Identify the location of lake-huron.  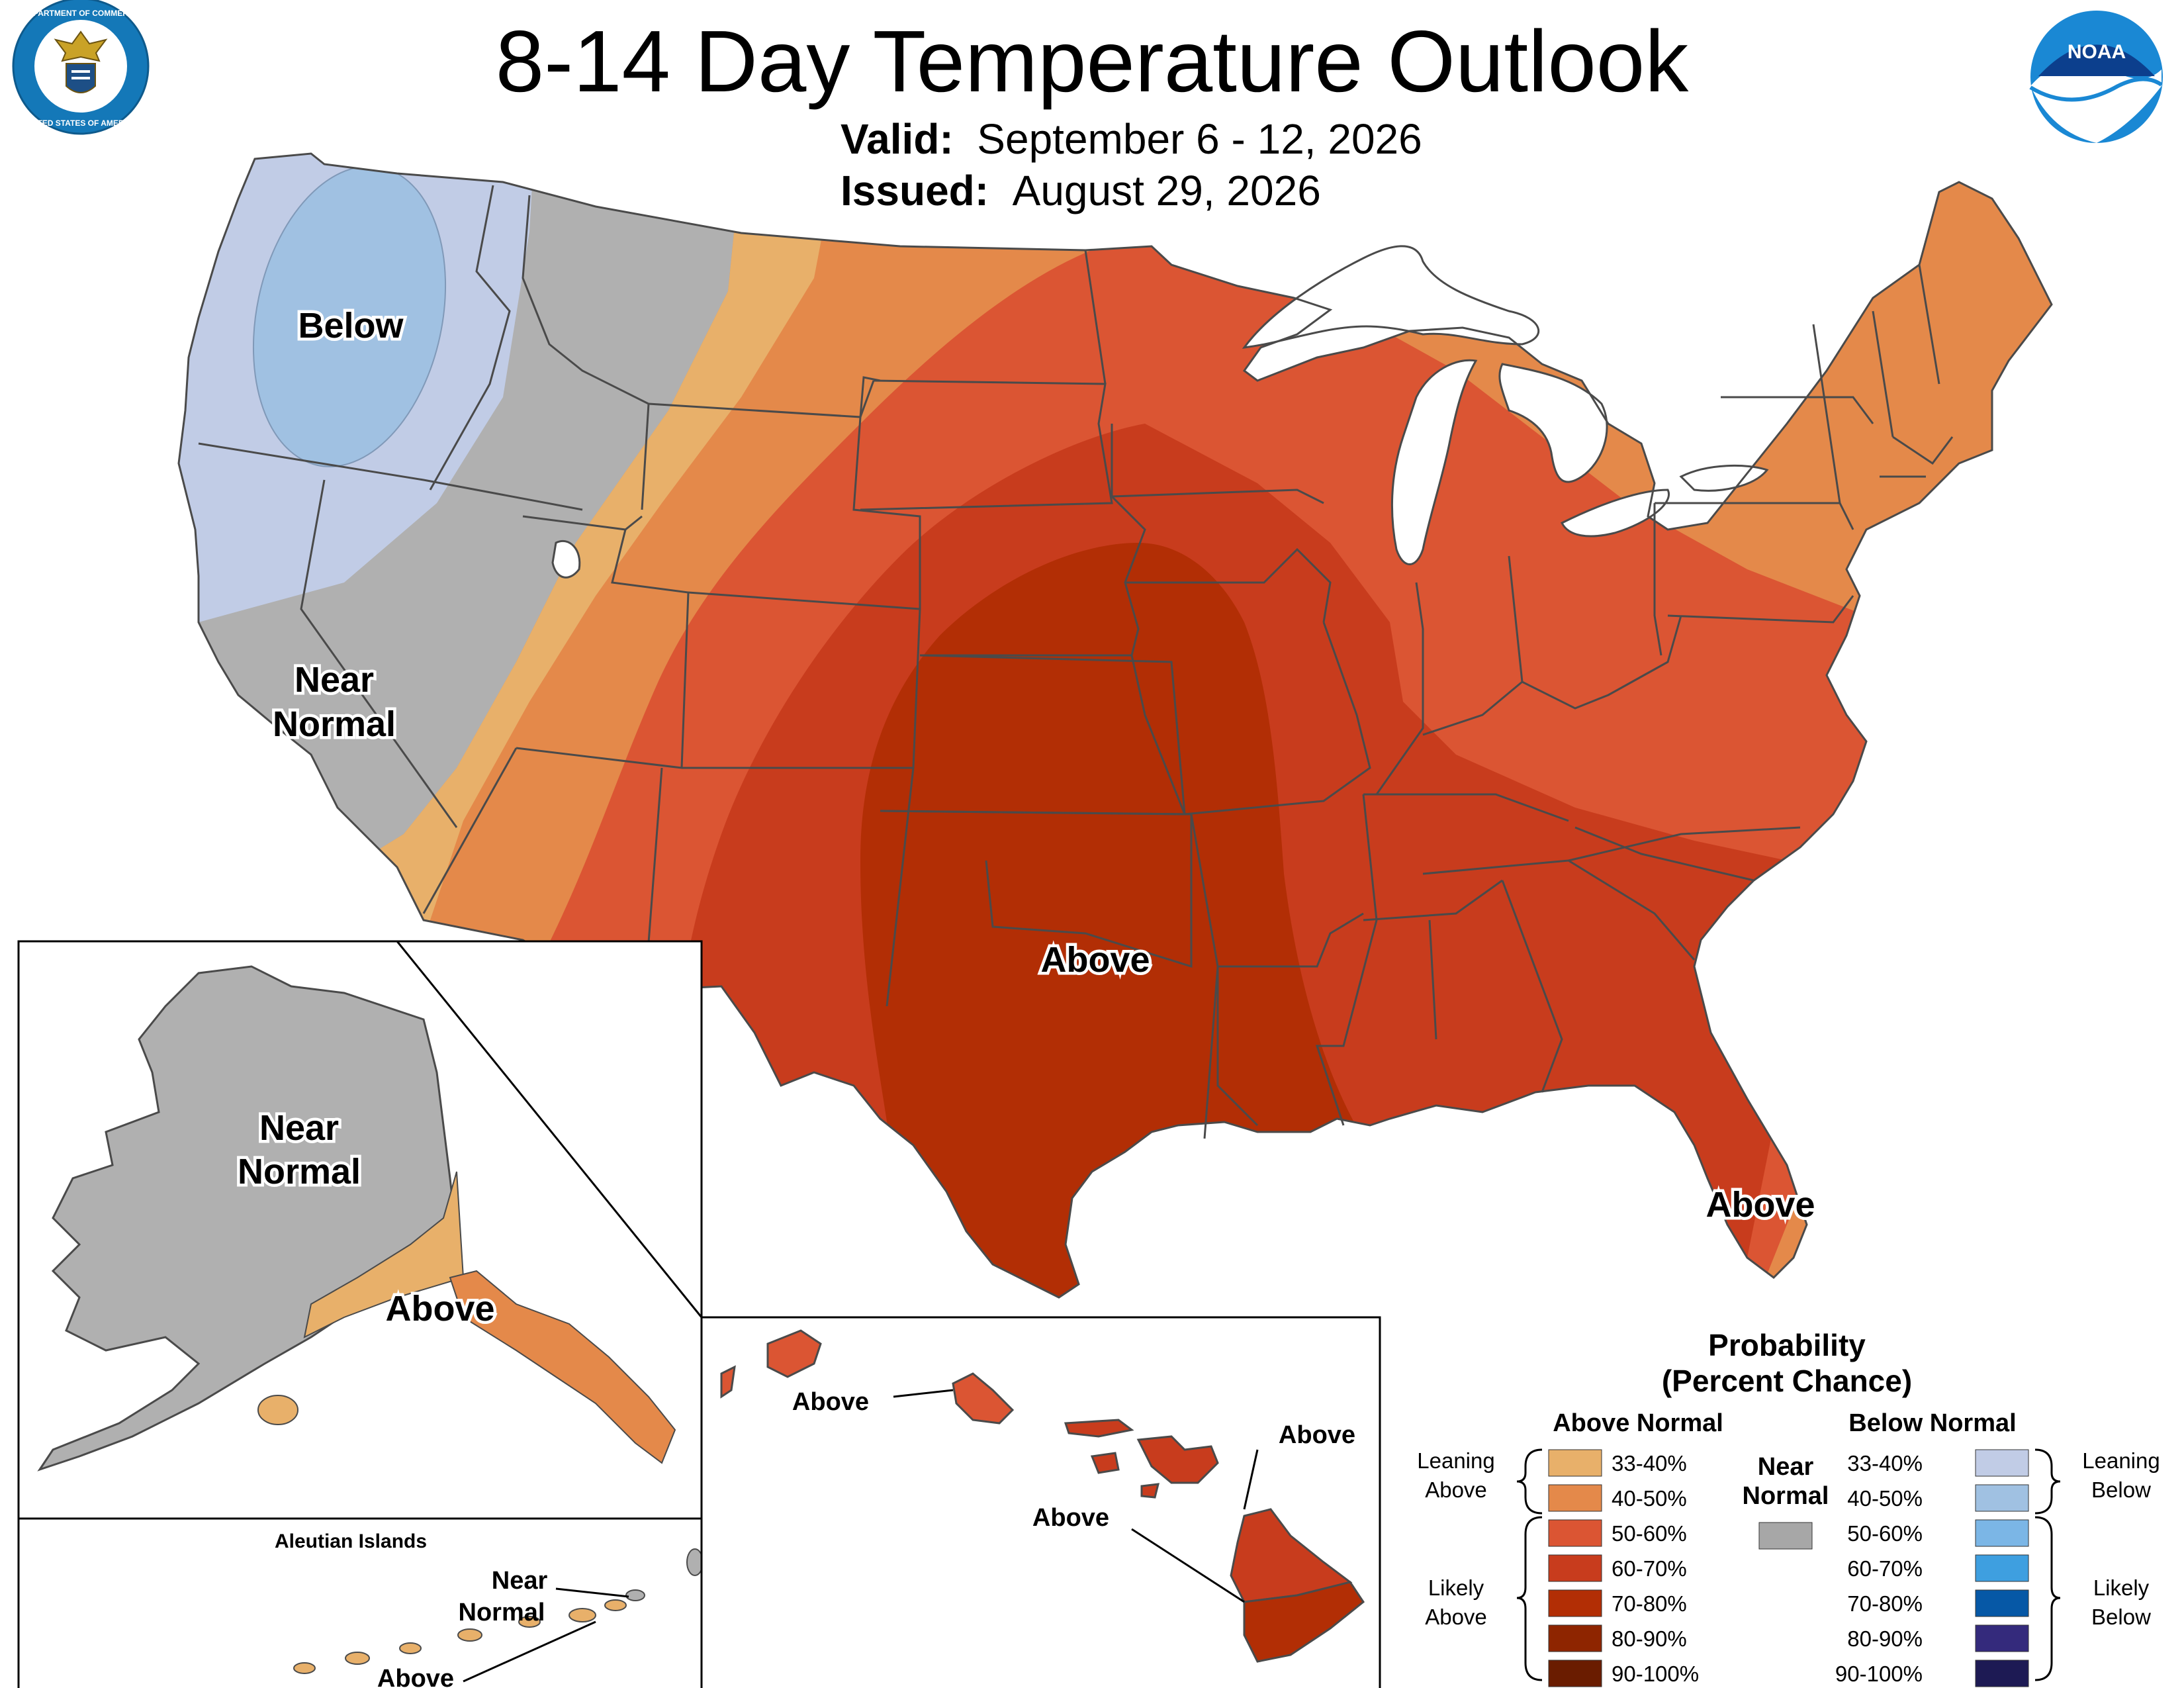
(1553, 423).